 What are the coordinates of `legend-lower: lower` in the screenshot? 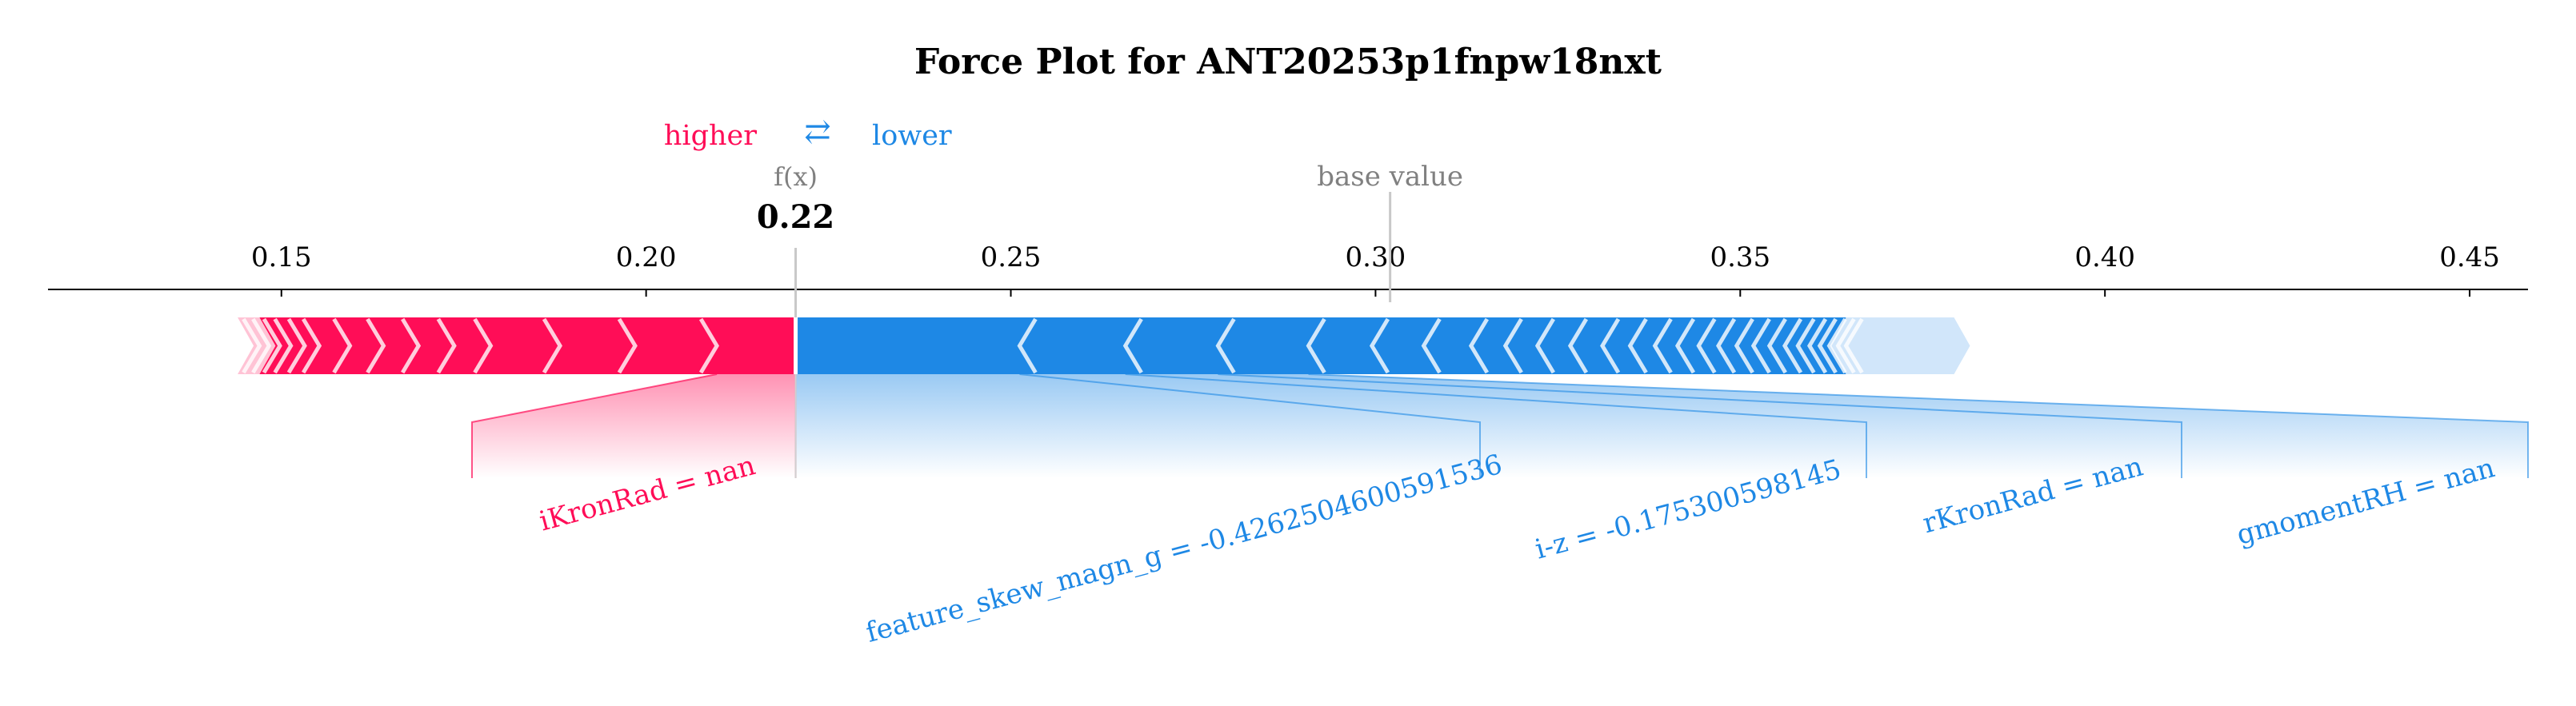 It's located at (912, 136).